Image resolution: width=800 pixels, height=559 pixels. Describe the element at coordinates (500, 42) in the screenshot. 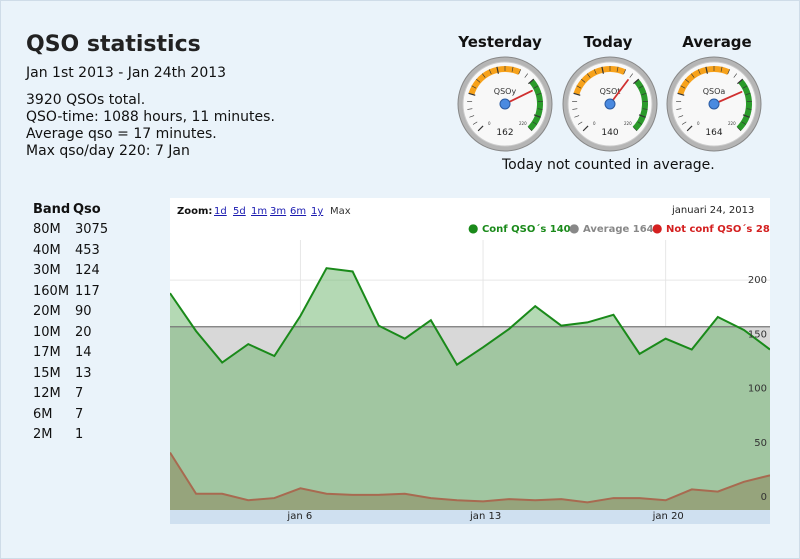

I see `gauge-yesterday-title: Yesterday` at that location.